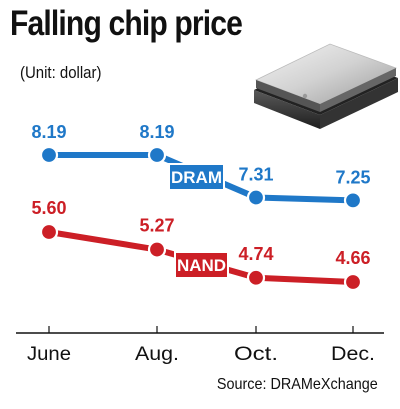  What do you see at coordinates (297, 384) in the screenshot?
I see `source-note: Source: DRAMeXchange` at bounding box center [297, 384].